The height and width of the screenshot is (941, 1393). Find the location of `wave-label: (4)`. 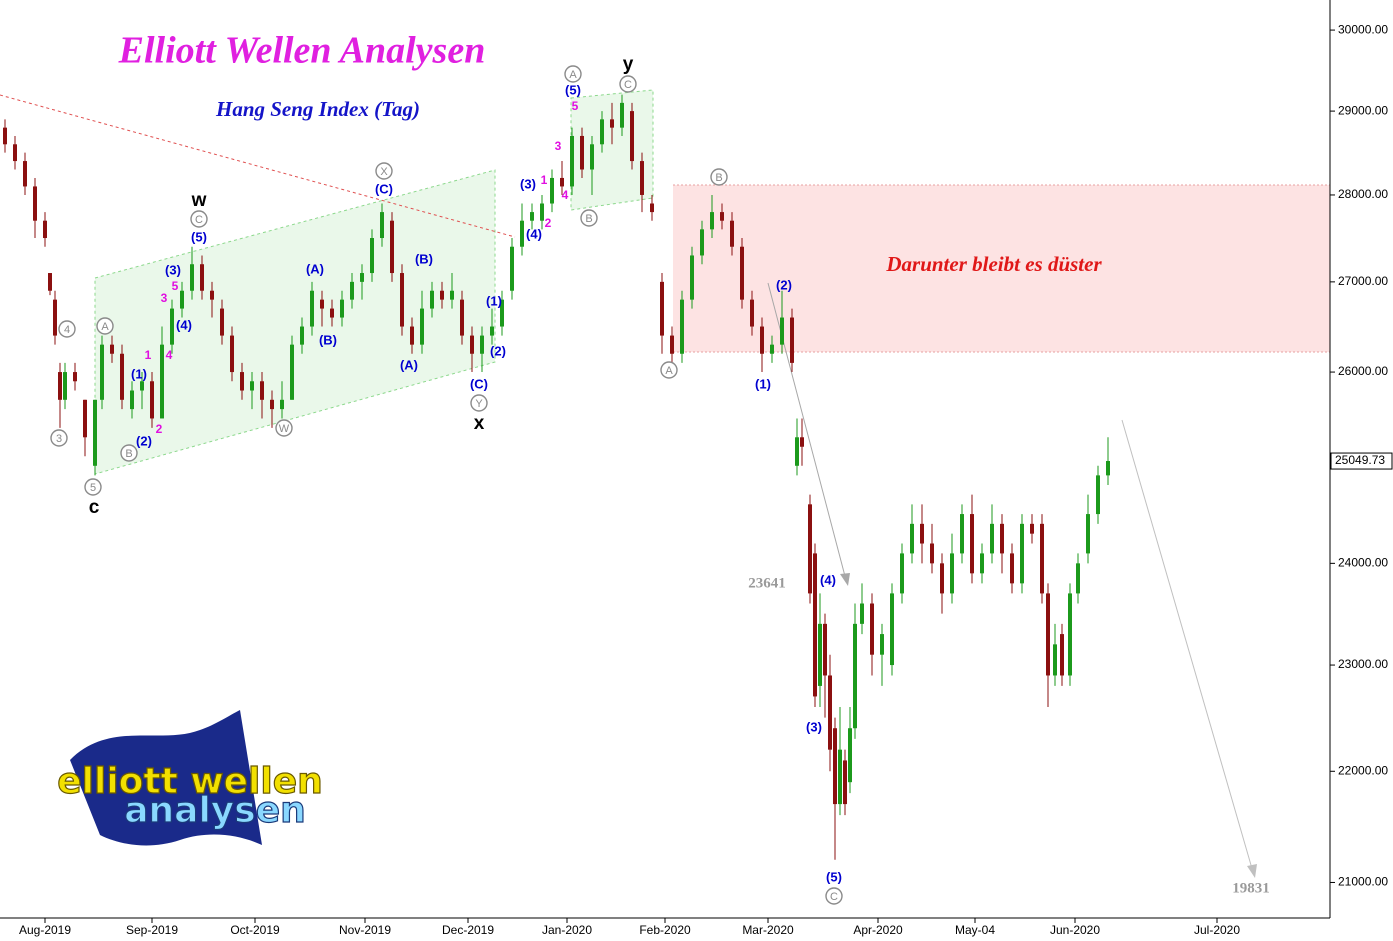

wave-label: (4) is located at coordinates (828, 579).